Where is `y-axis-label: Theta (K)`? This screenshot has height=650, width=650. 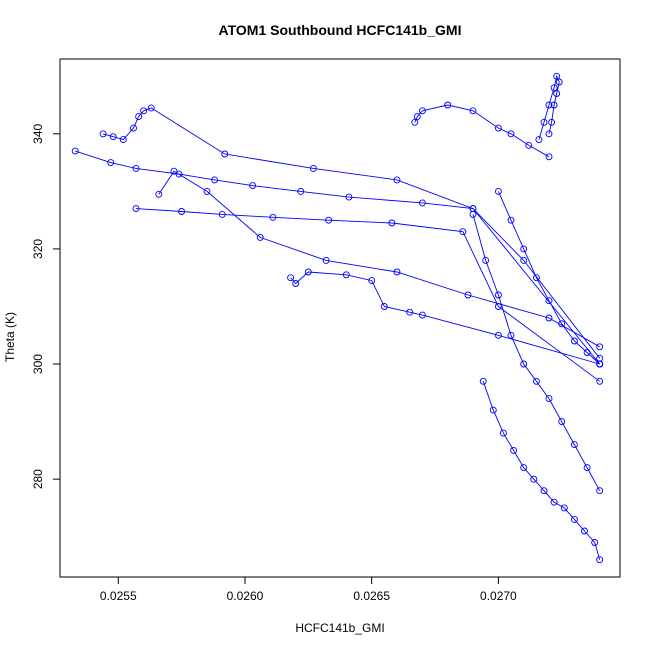 y-axis-label: Theta (K) is located at coordinates (10, 337).